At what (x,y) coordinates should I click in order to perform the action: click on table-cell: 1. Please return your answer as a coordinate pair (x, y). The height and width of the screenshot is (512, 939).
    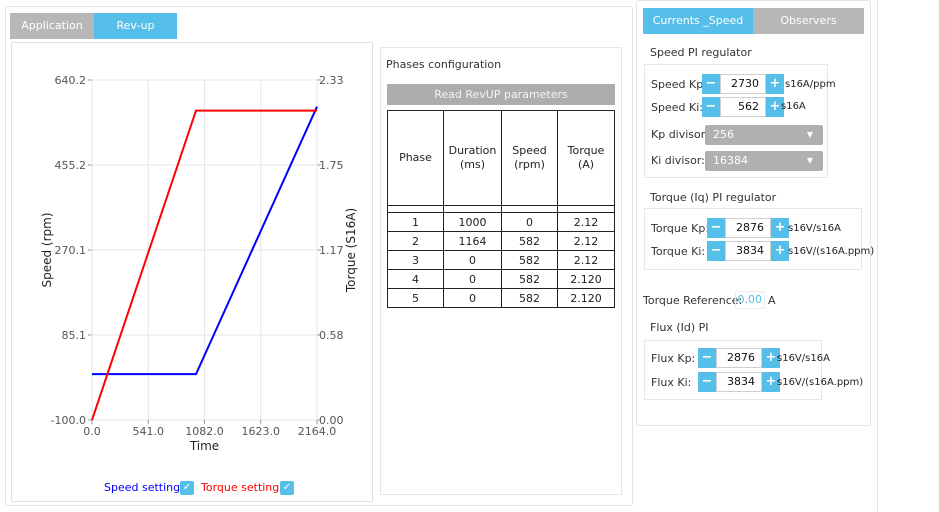
    Looking at the image, I should click on (415, 222).